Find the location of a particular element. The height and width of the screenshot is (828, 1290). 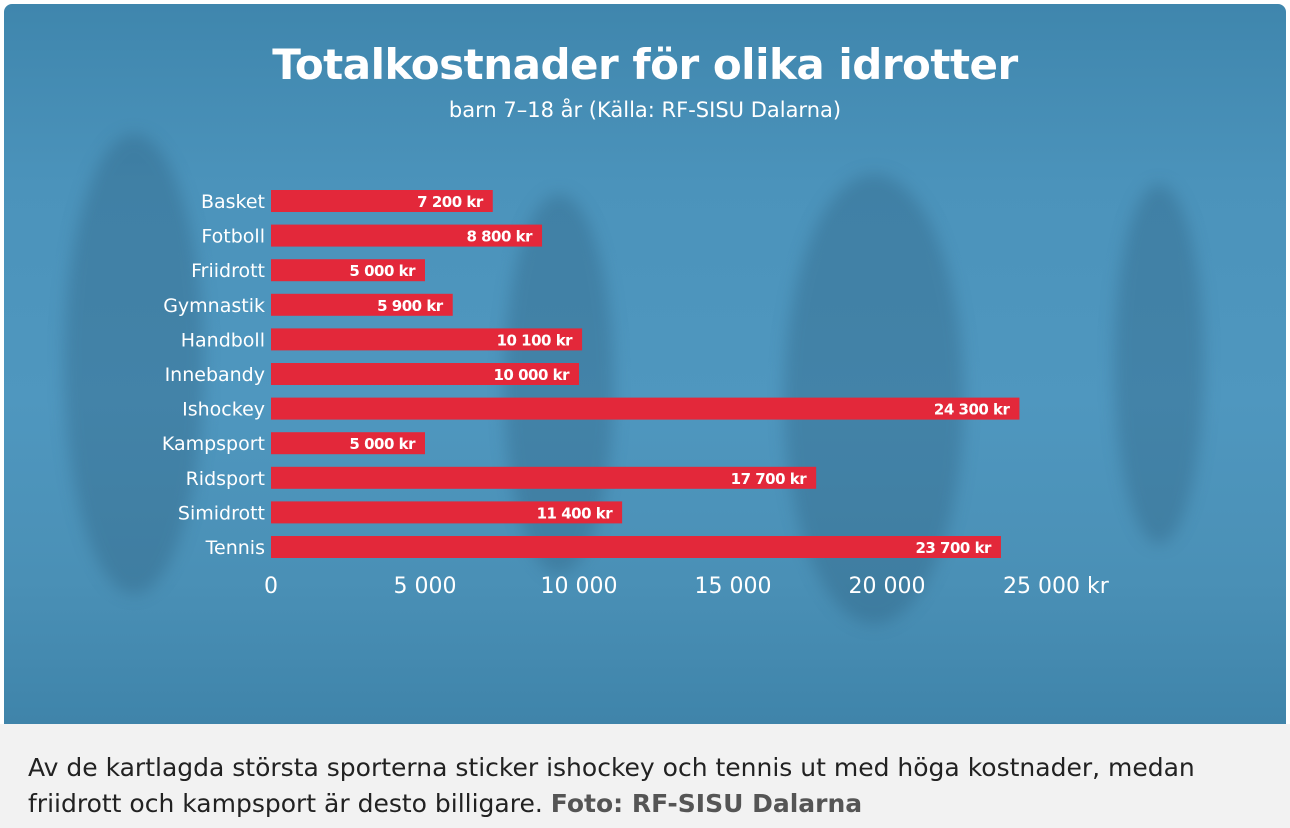

chart-title: Totalkostnader för olika idrotter is located at coordinates (645, 64).